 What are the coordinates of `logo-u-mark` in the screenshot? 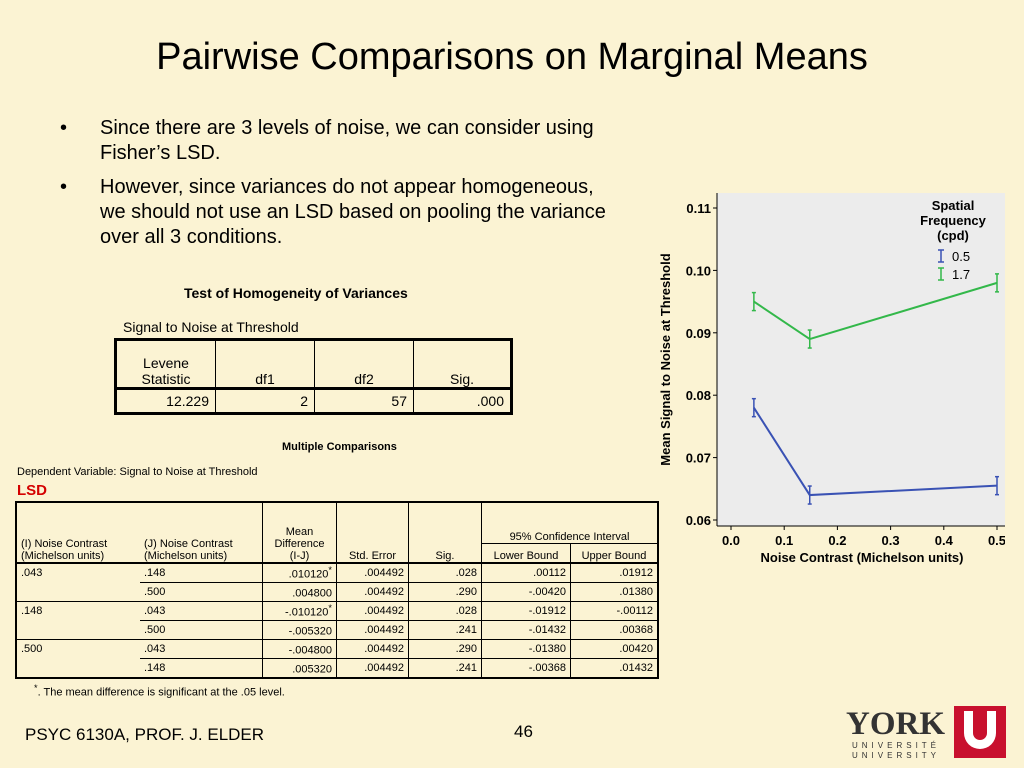 It's located at (980, 730).